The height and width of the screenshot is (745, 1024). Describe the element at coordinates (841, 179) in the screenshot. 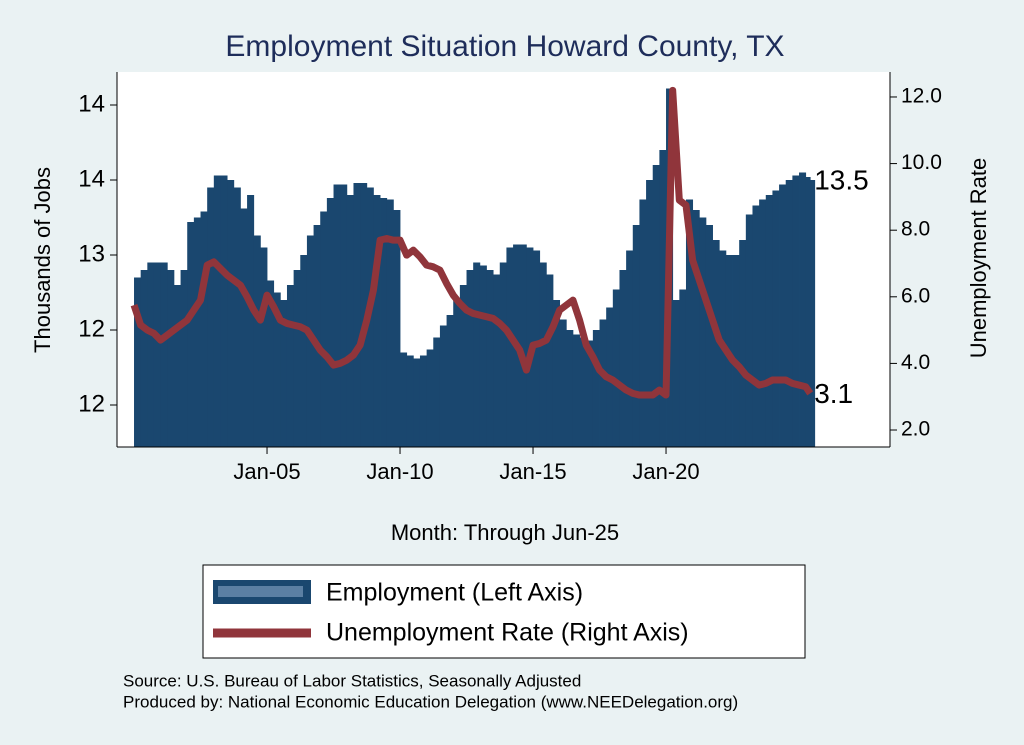

I see `end-label: 13.5` at that location.